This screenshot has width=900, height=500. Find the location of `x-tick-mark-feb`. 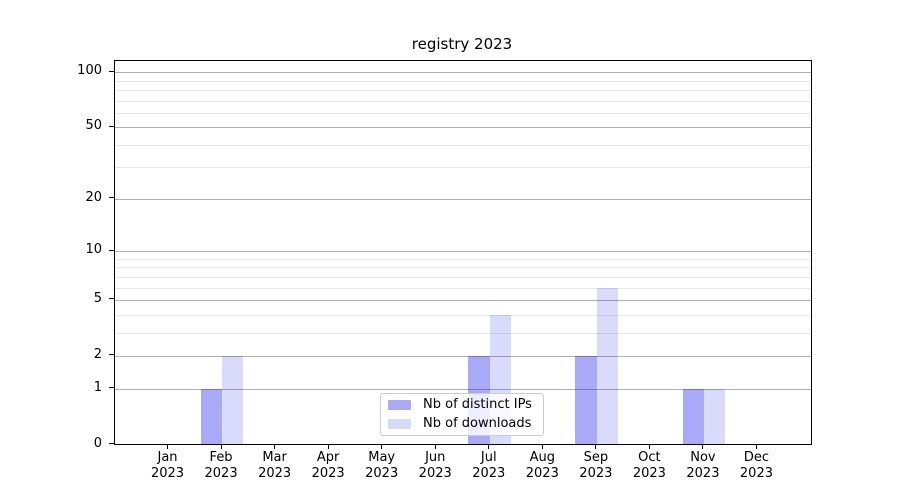

x-tick-mark-feb is located at coordinates (221, 447).